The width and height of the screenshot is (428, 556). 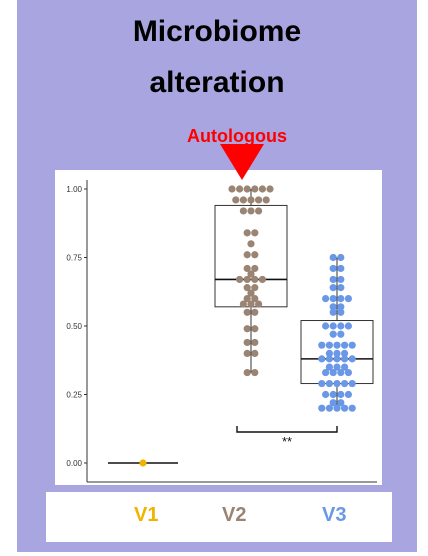 What do you see at coordinates (217, 31) in the screenshot?
I see `title-line-1: Microbiome` at bounding box center [217, 31].